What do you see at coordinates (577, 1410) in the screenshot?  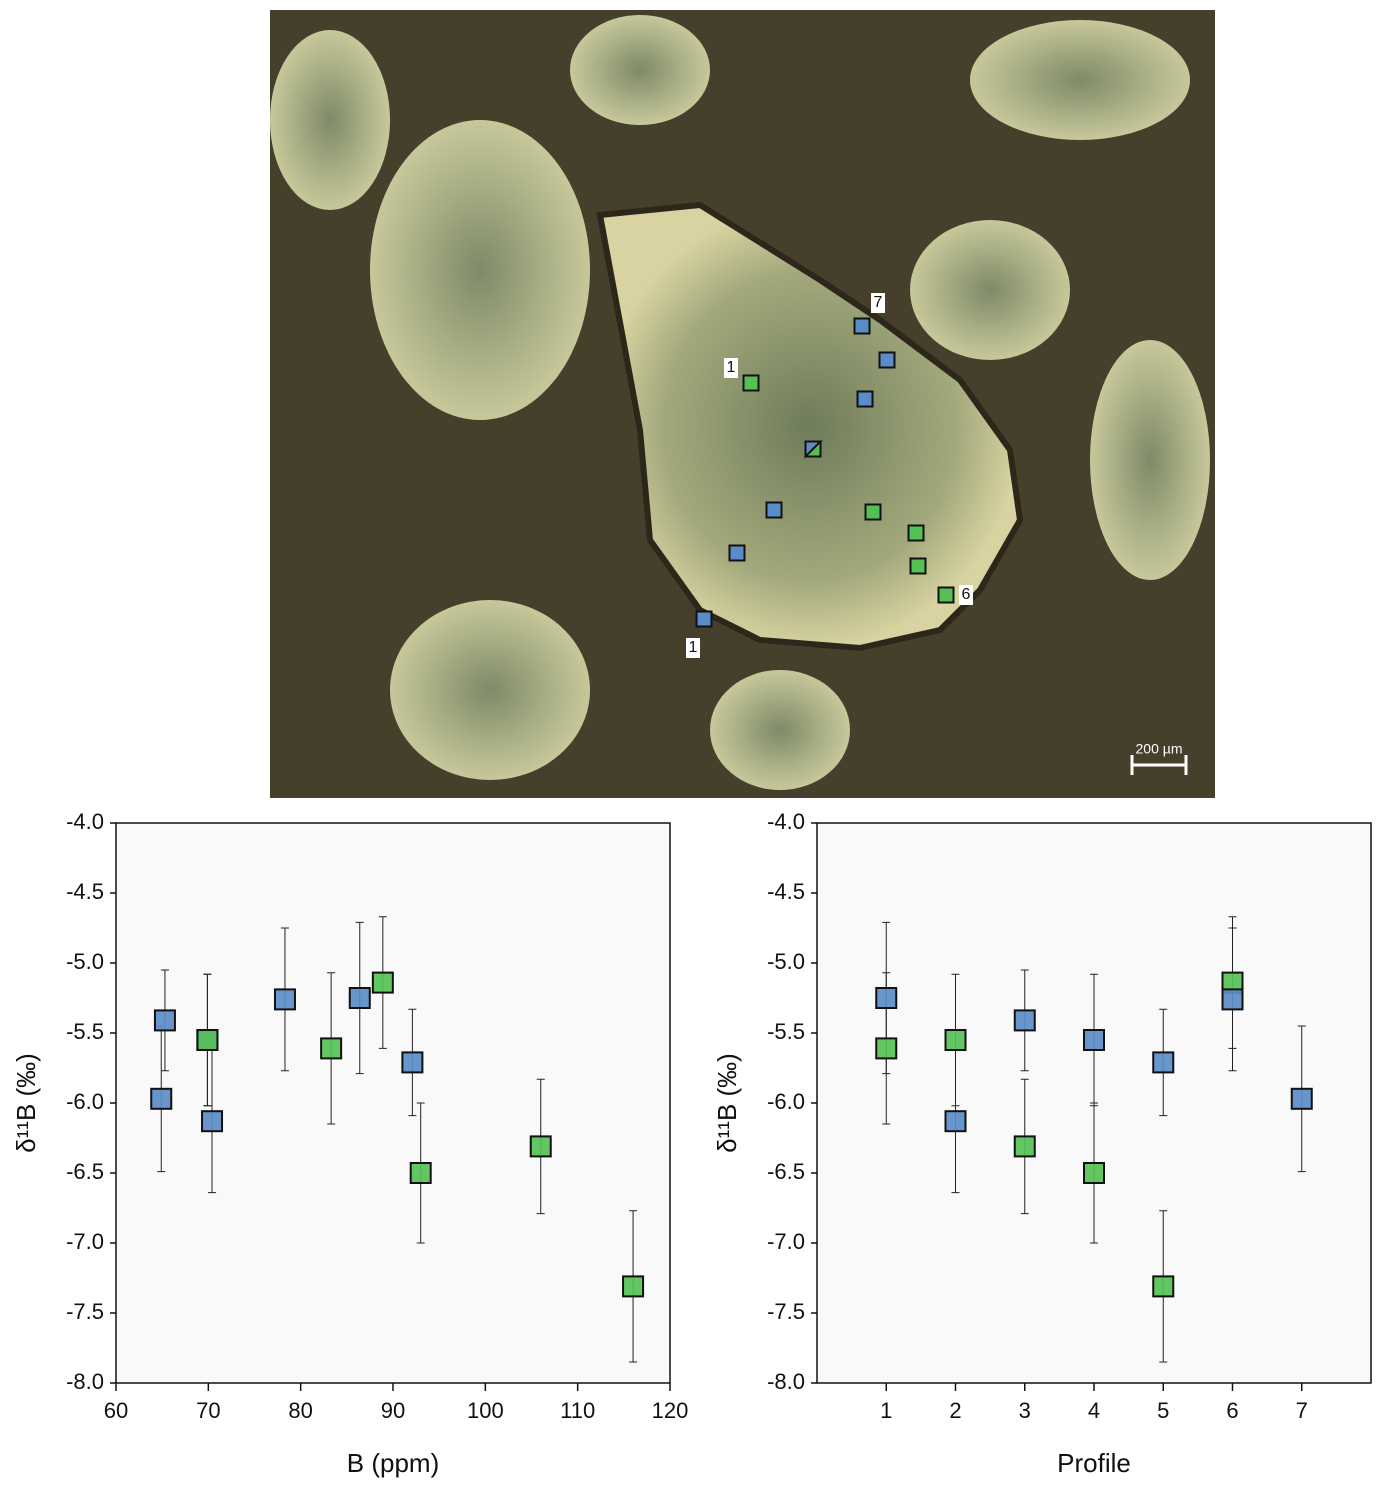 I see `x-tick-label: 110` at bounding box center [577, 1410].